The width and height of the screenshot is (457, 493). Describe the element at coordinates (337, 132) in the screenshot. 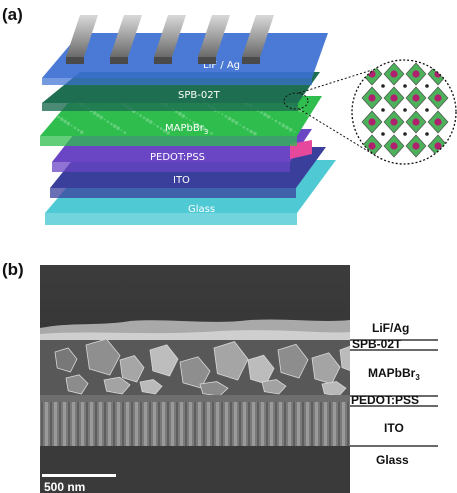

I see `zoom-line-bottom` at that location.